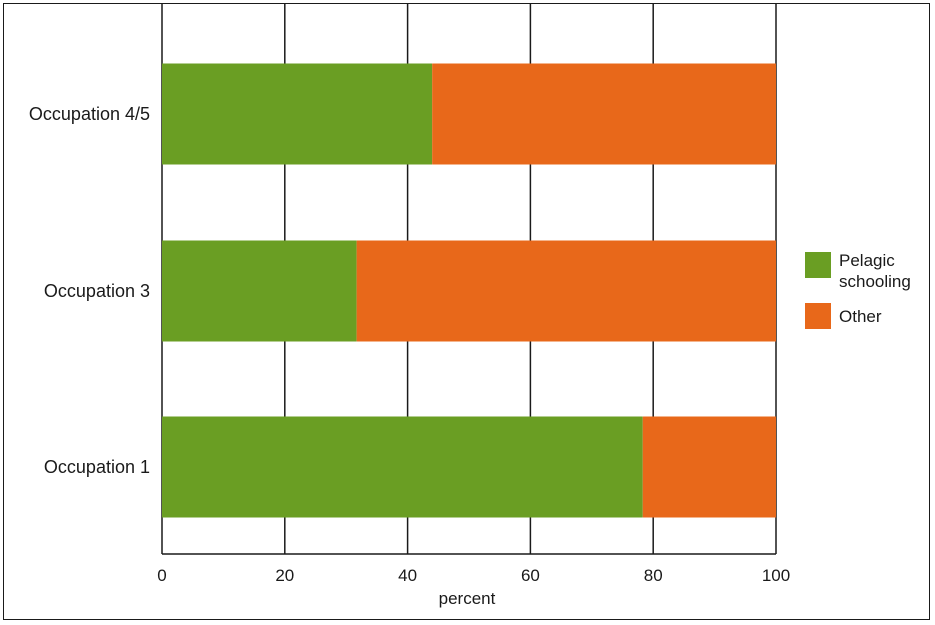 The width and height of the screenshot is (935, 625). I want to click on legend-swatch-pelagic-schooling, so click(818, 265).